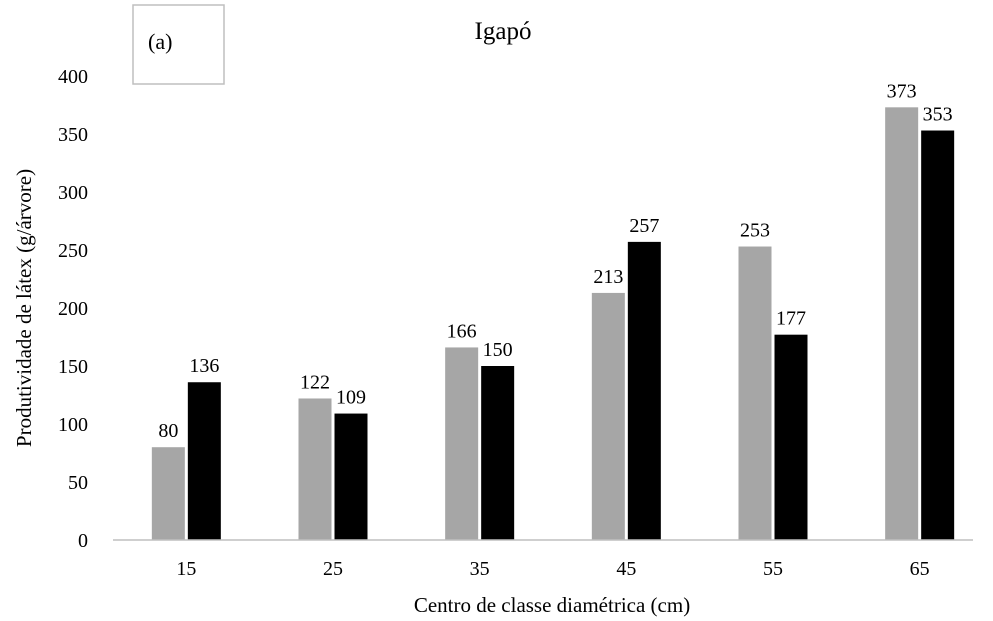 The width and height of the screenshot is (993, 621). I want to click on data-label: 213, so click(608, 277).